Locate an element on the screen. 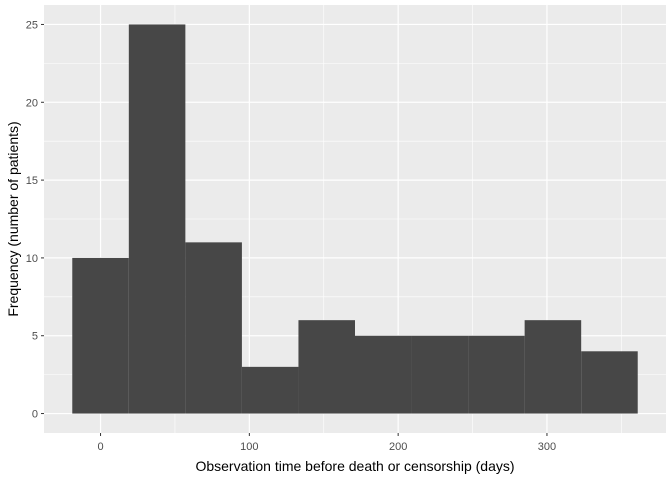 This screenshot has height=480, width=672. y-tick-label: 10 is located at coordinates (32, 259).